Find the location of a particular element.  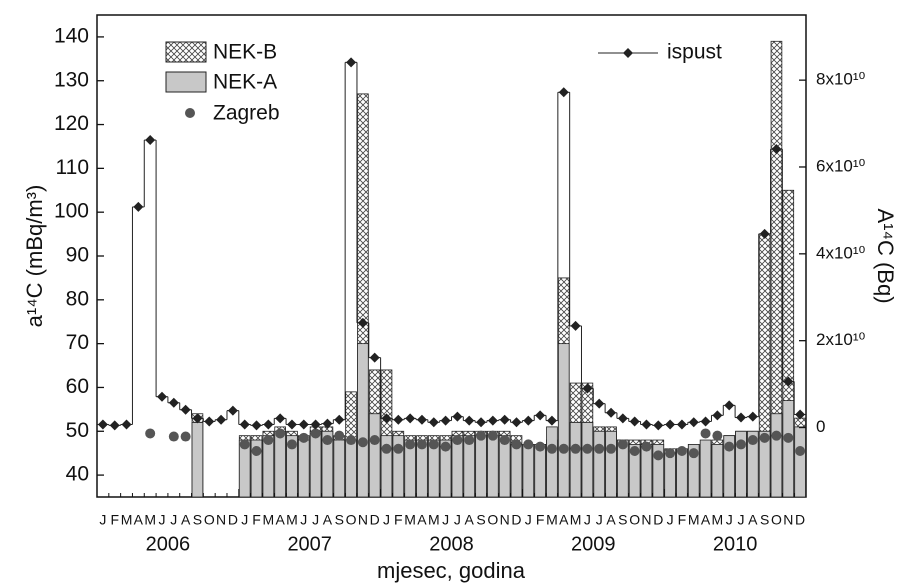

year-label: 2006 is located at coordinates (168, 544).